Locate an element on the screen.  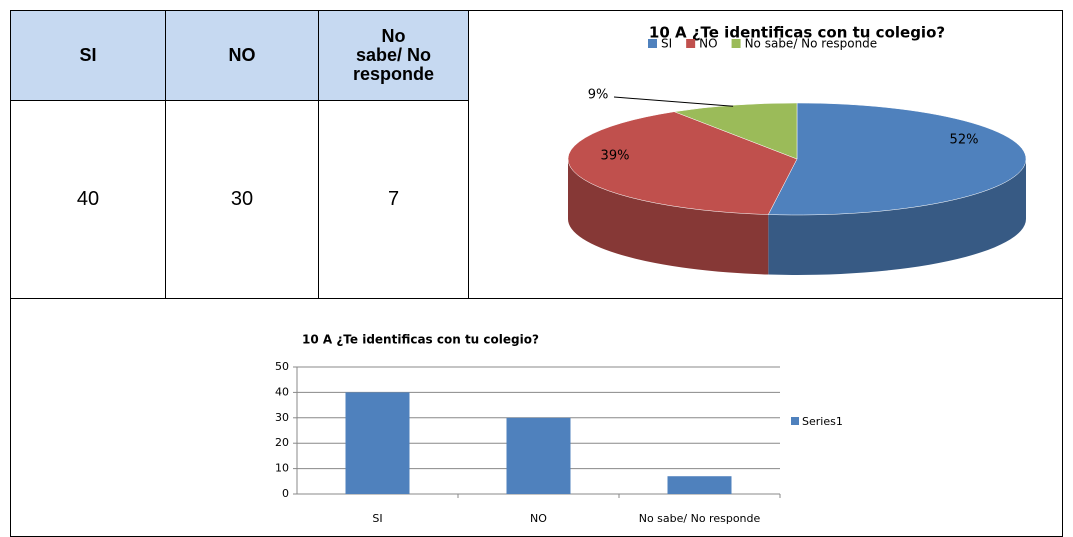
data-label: 52% is located at coordinates (964, 140).